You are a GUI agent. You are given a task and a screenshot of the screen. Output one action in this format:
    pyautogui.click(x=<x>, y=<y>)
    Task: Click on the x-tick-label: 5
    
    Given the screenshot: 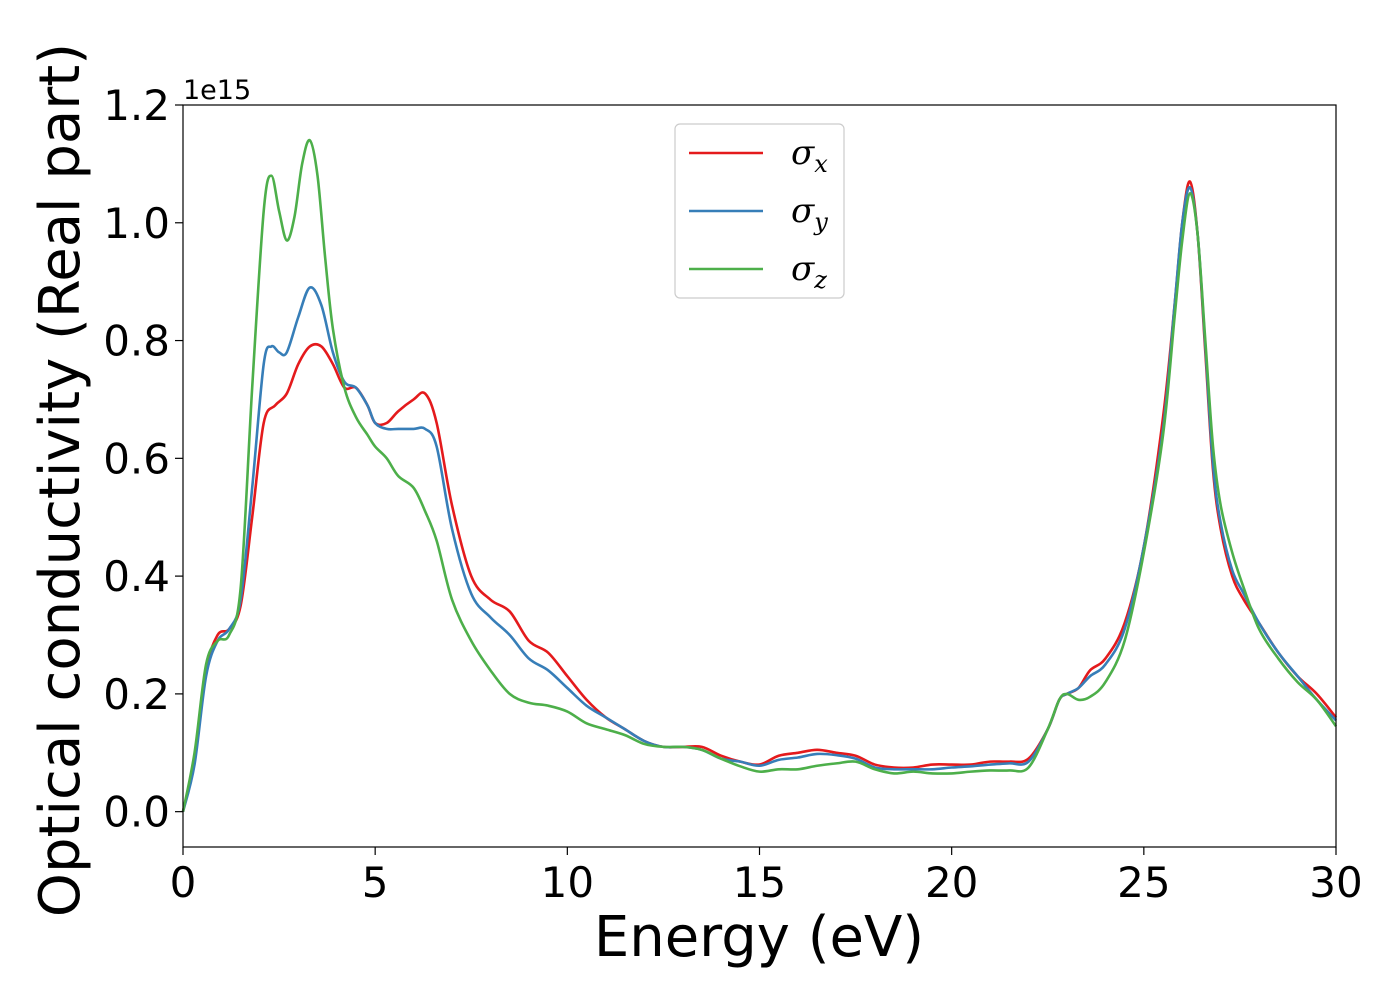 What is the action you would take?
    pyautogui.click(x=375, y=882)
    